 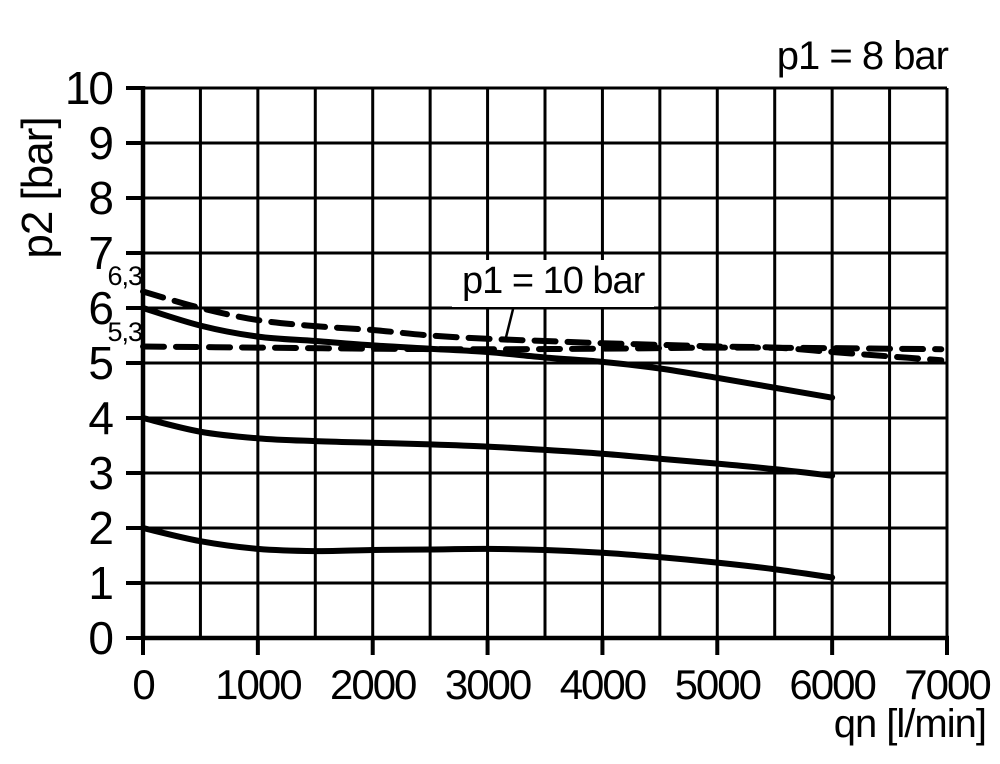 What do you see at coordinates (100, 198) in the screenshot?
I see `y-tick-label: 8` at bounding box center [100, 198].